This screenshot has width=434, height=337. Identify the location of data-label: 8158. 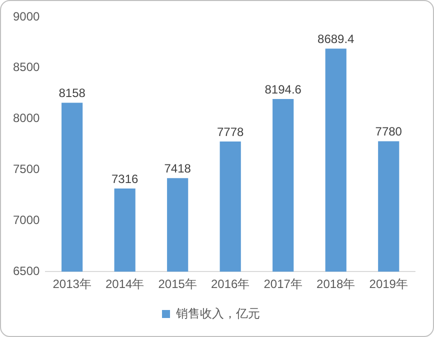
(72, 93).